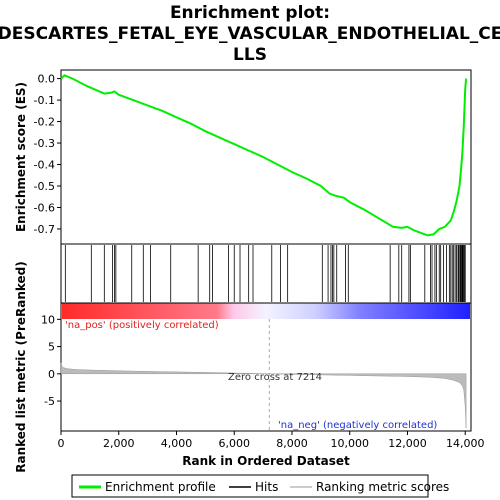  I want to click on es-tick-label: 0.0, so click(47, 79).